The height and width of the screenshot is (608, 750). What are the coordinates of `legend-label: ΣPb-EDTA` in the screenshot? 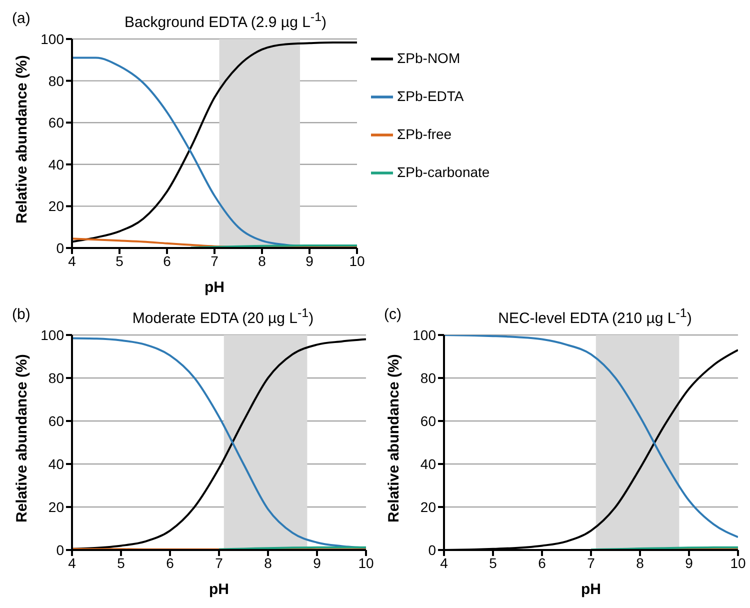 It's located at (430, 96).